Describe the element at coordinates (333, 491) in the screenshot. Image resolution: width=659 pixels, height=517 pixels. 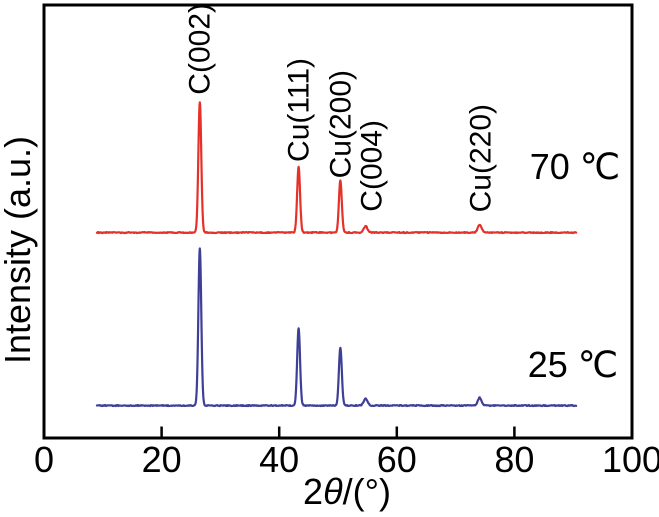
I see `x-axis-label-theta: θ` at that location.